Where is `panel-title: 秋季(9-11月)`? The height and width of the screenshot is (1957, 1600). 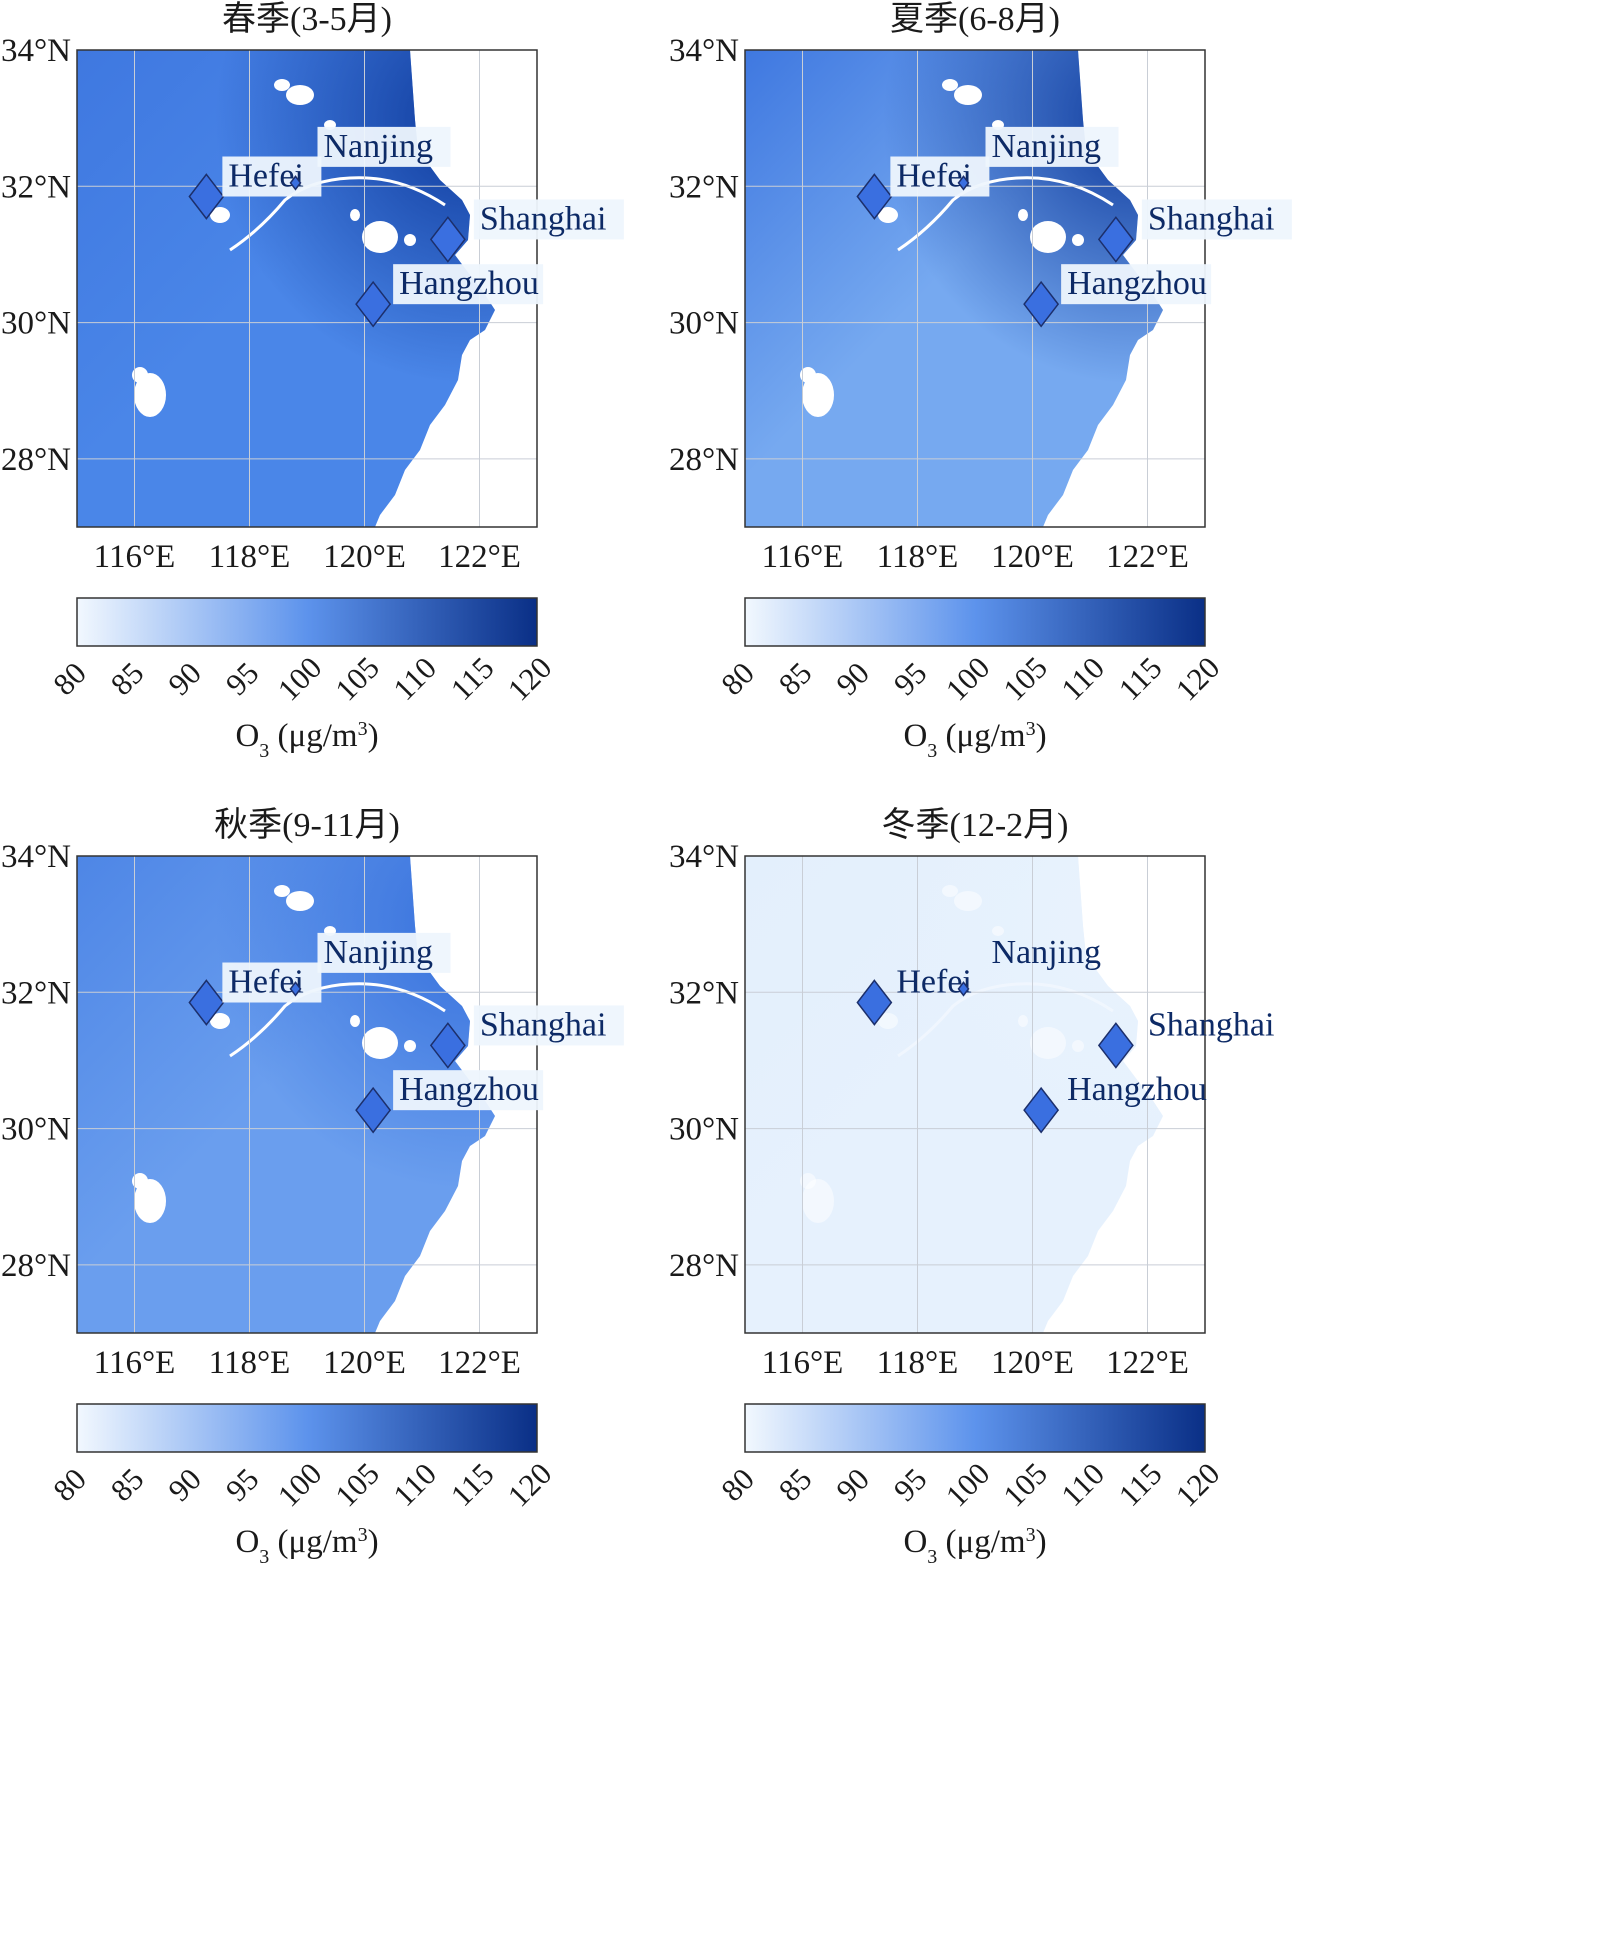
panel-title: 秋季(9-11月) is located at coordinates (307, 825).